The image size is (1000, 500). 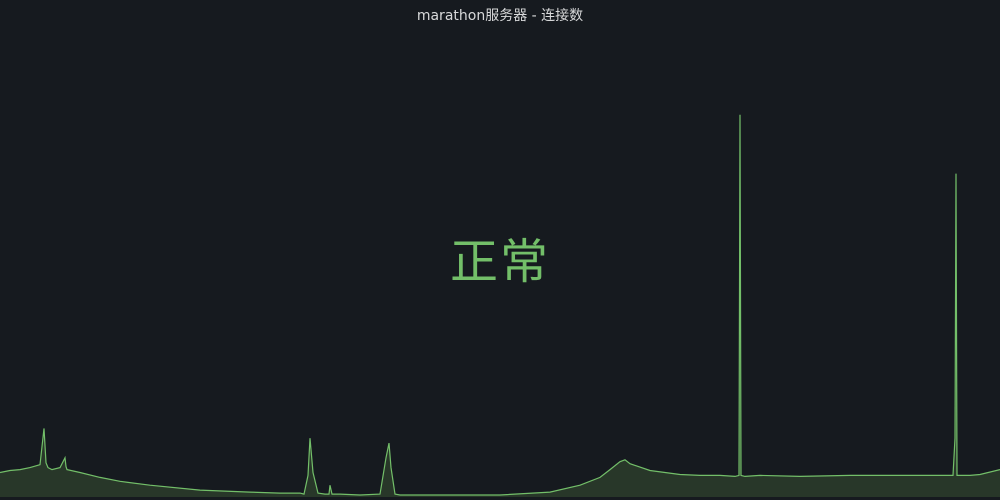 What do you see at coordinates (500, 16) in the screenshot?
I see `panel-title: marathon服务器 - 连接数` at bounding box center [500, 16].